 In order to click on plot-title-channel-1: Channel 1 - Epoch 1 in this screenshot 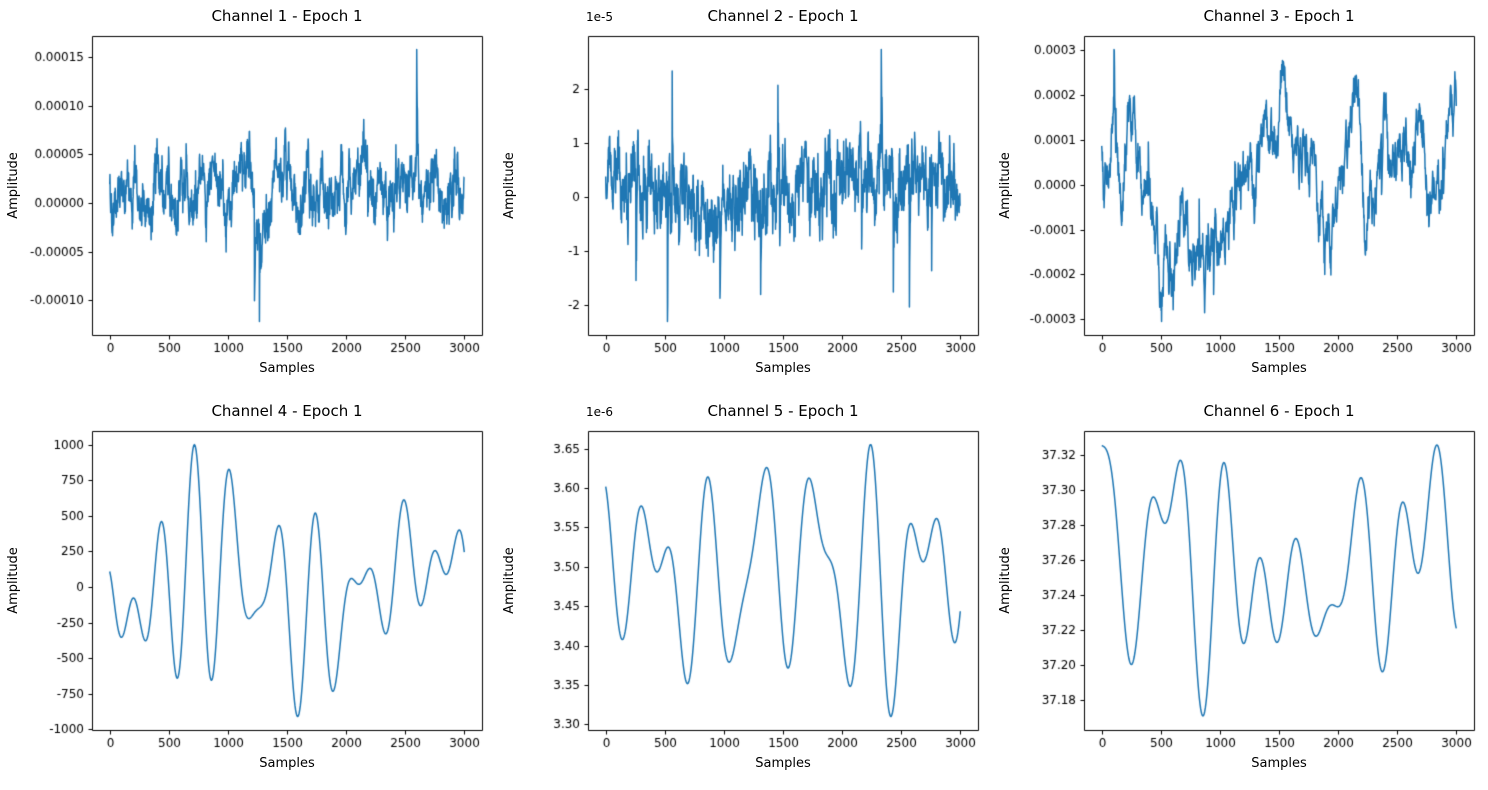, I will do `click(287, 16)`.